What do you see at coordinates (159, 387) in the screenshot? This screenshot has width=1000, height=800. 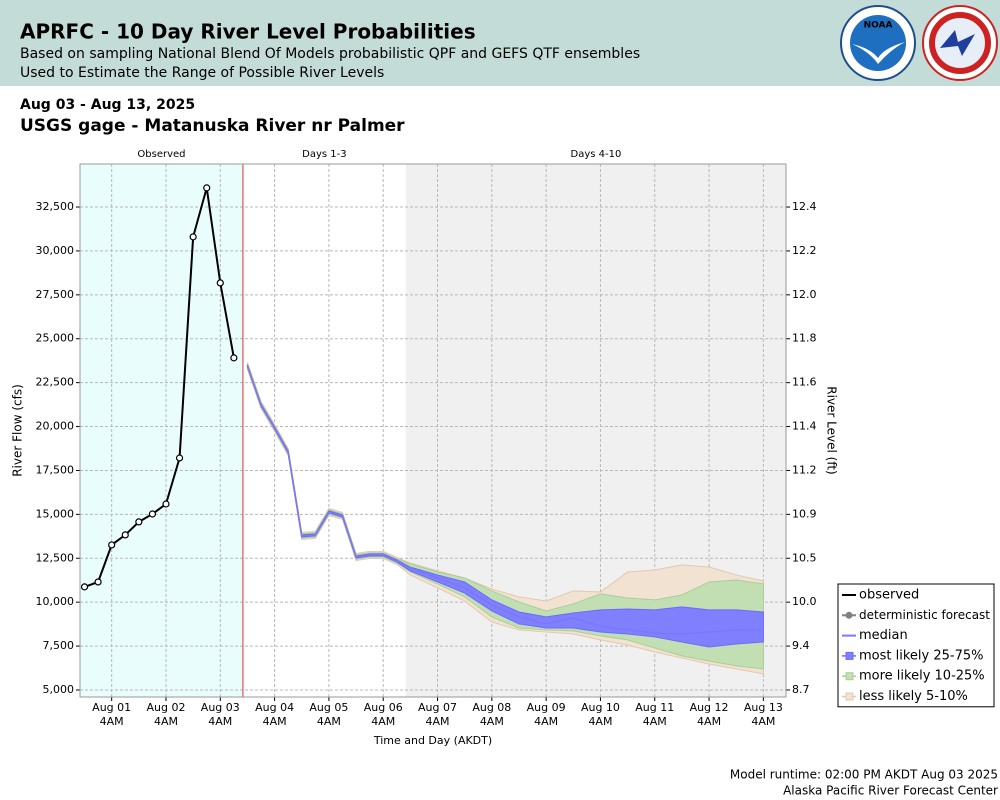 I see `series-line` at bounding box center [159, 387].